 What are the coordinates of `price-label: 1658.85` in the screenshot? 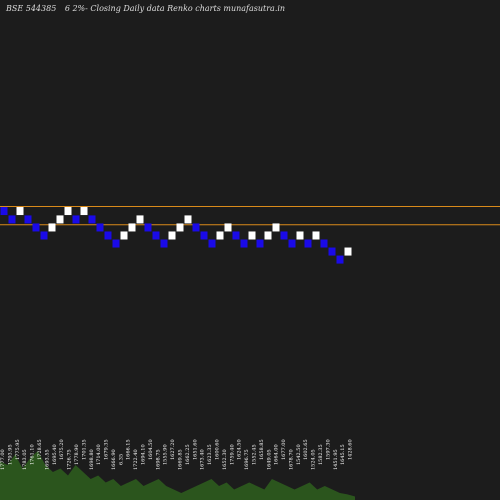 It's located at (262, 449).